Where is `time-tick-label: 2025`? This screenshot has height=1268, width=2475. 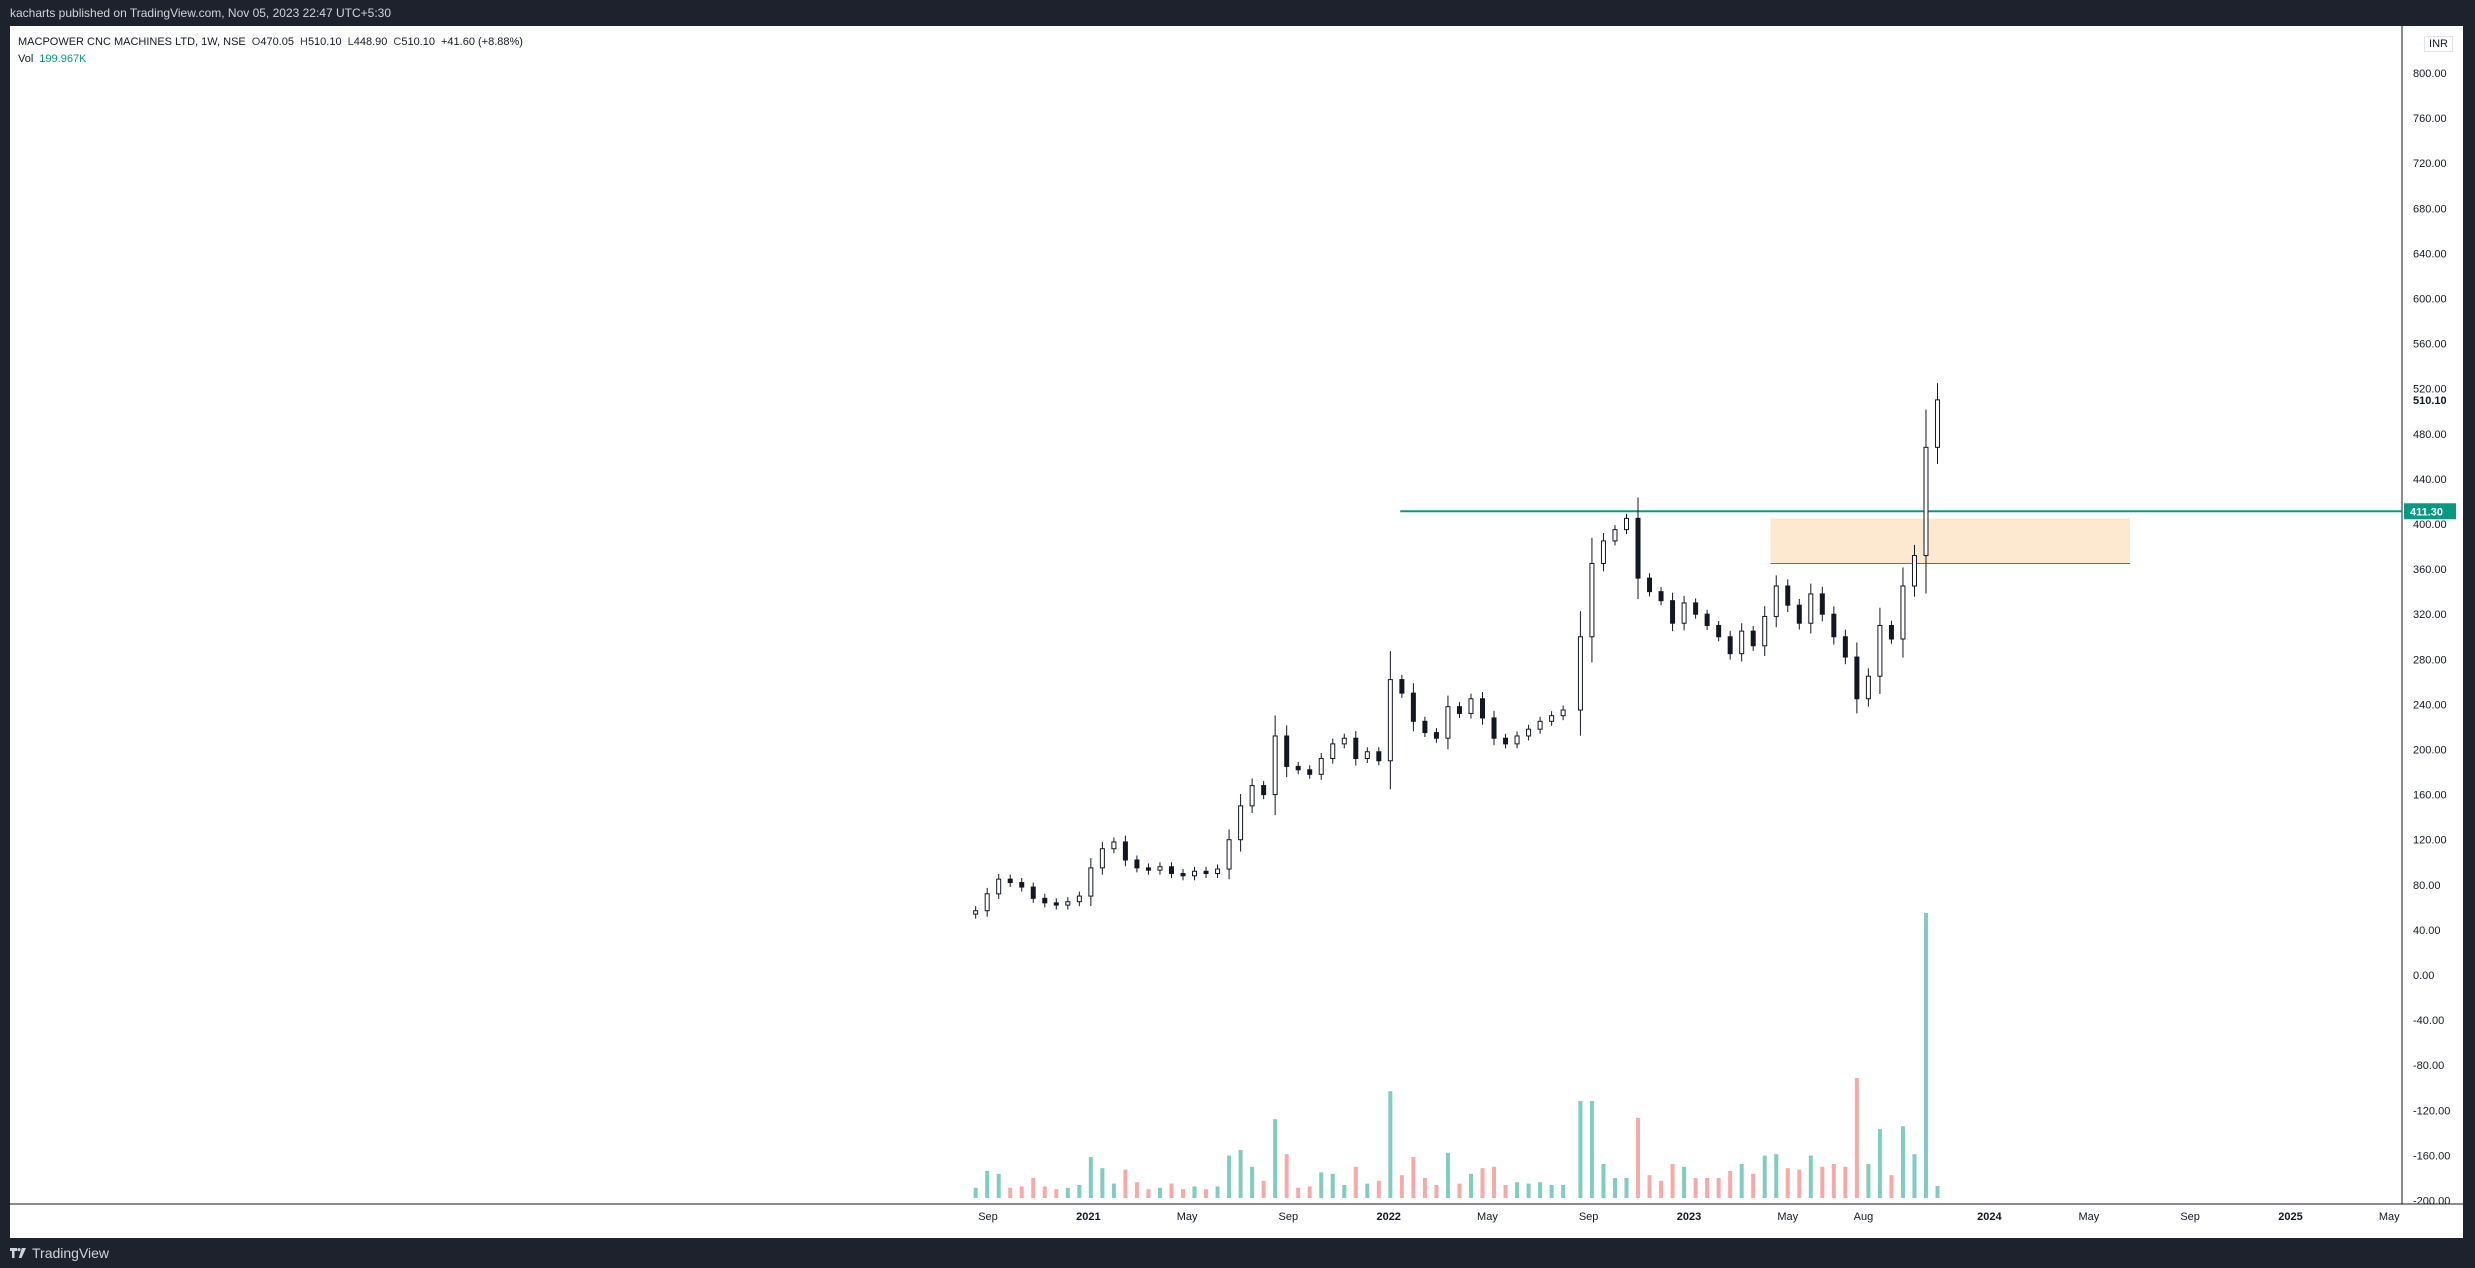 time-tick-label: 2025 is located at coordinates (2290, 1217).